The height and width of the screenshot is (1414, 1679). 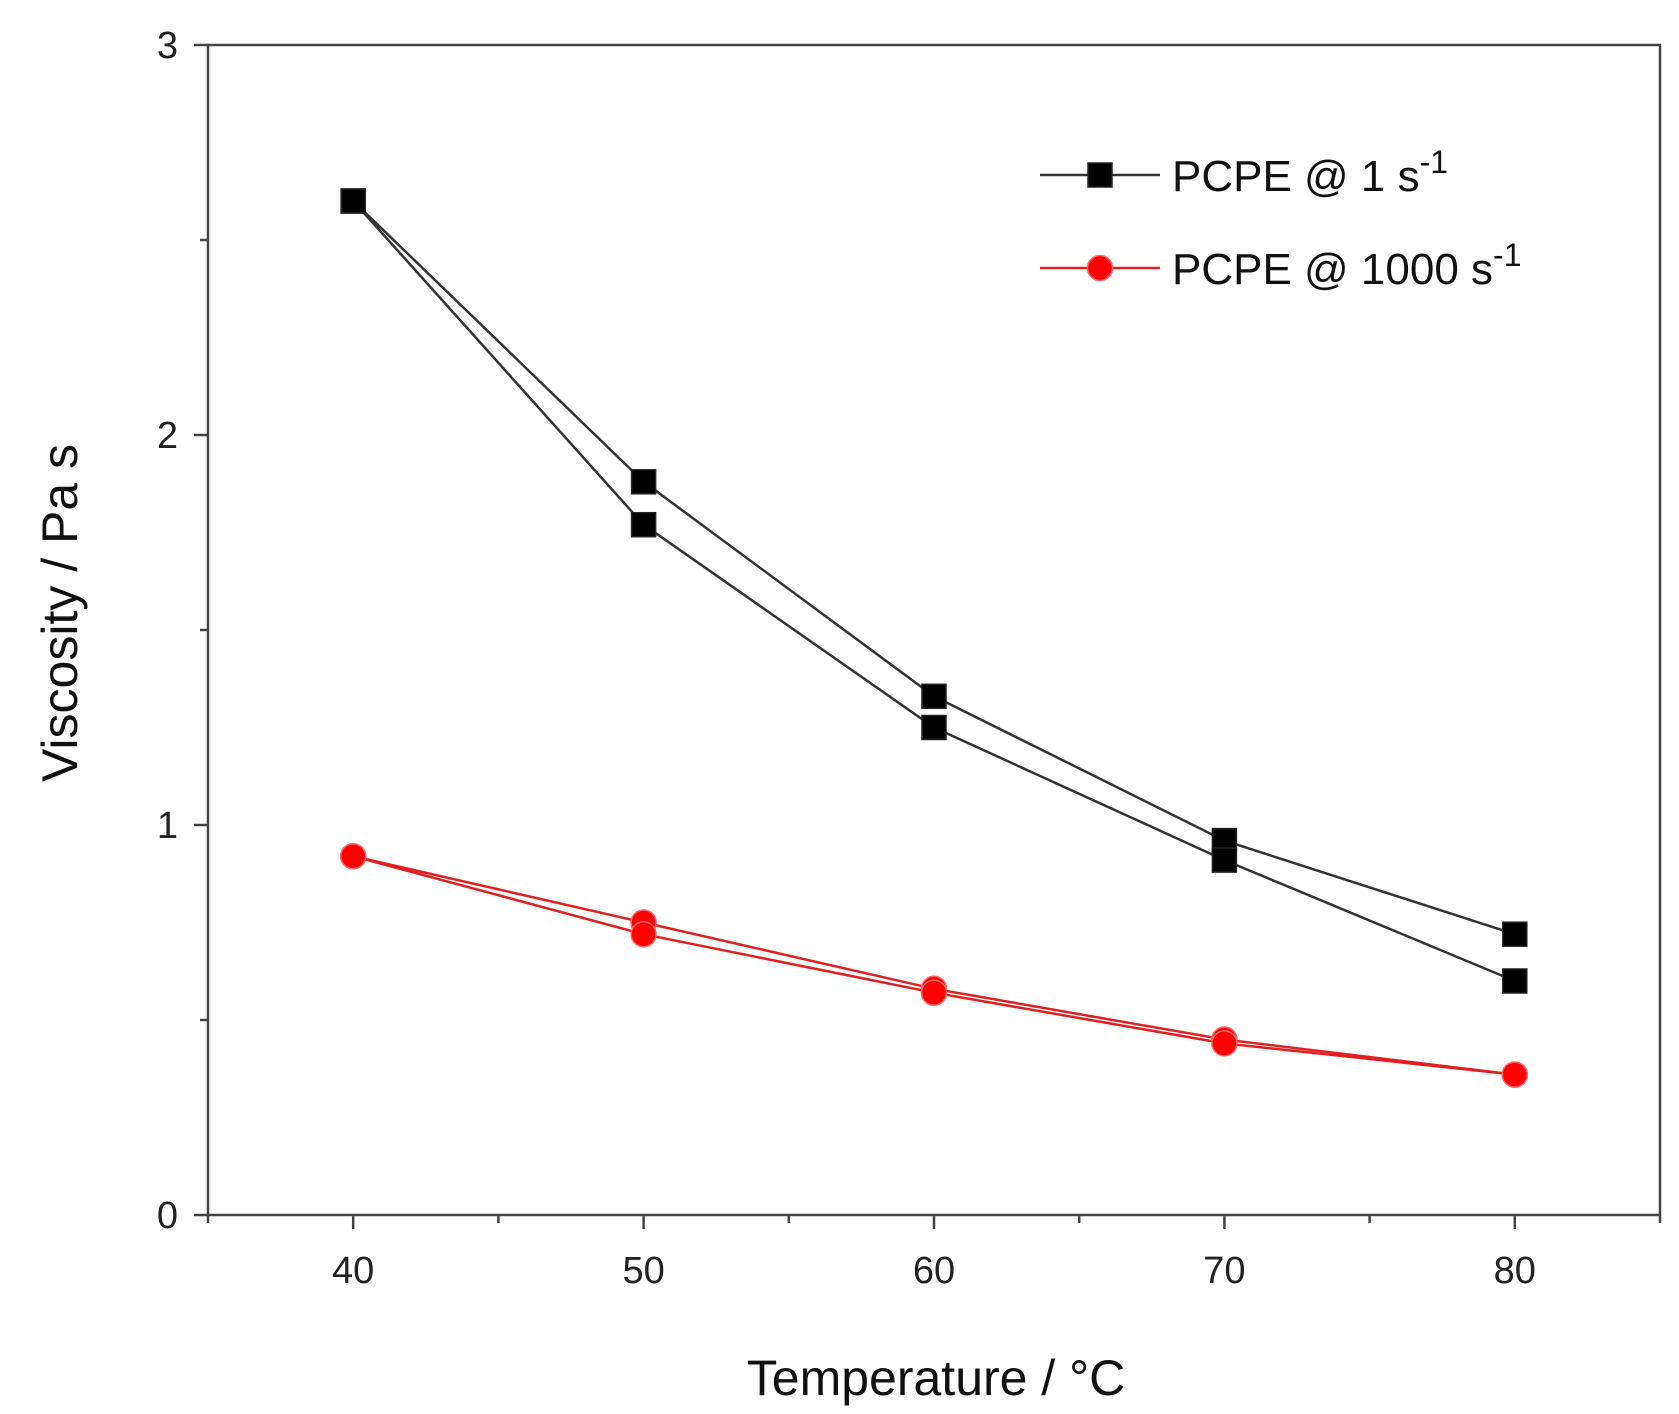 I want to click on x-tick-label: 60, so click(x=934, y=1271).